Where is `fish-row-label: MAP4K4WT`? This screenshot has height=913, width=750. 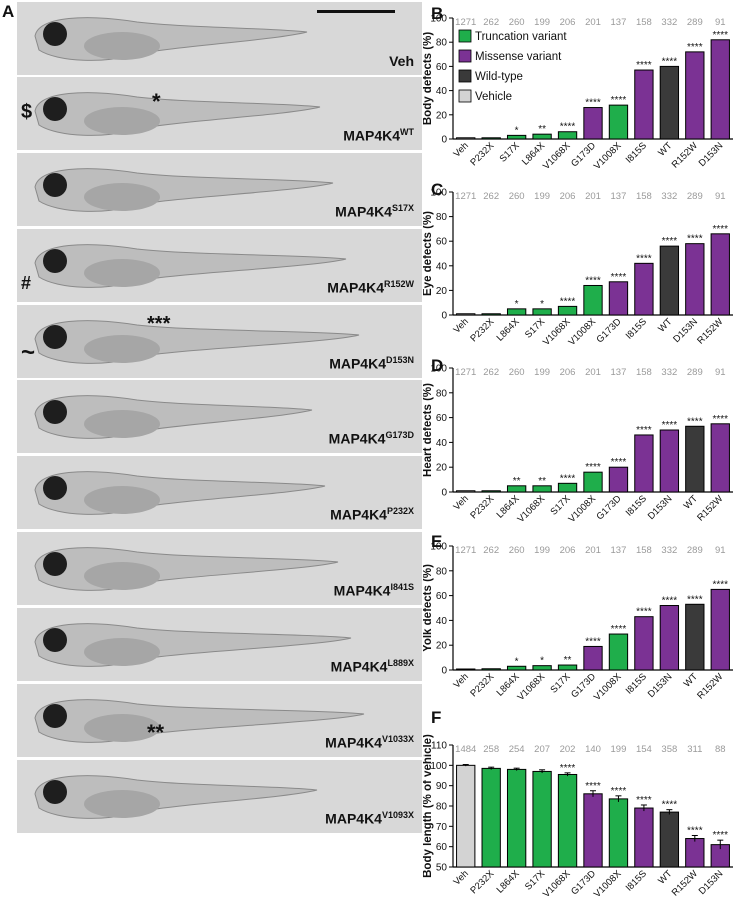 fish-row-label: MAP4K4WT is located at coordinates (378, 135).